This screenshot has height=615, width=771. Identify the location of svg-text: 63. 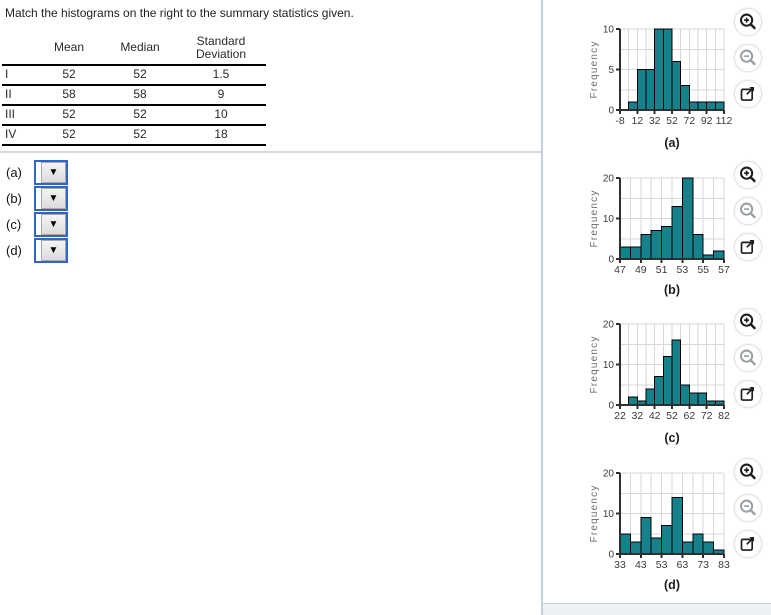
(683, 565).